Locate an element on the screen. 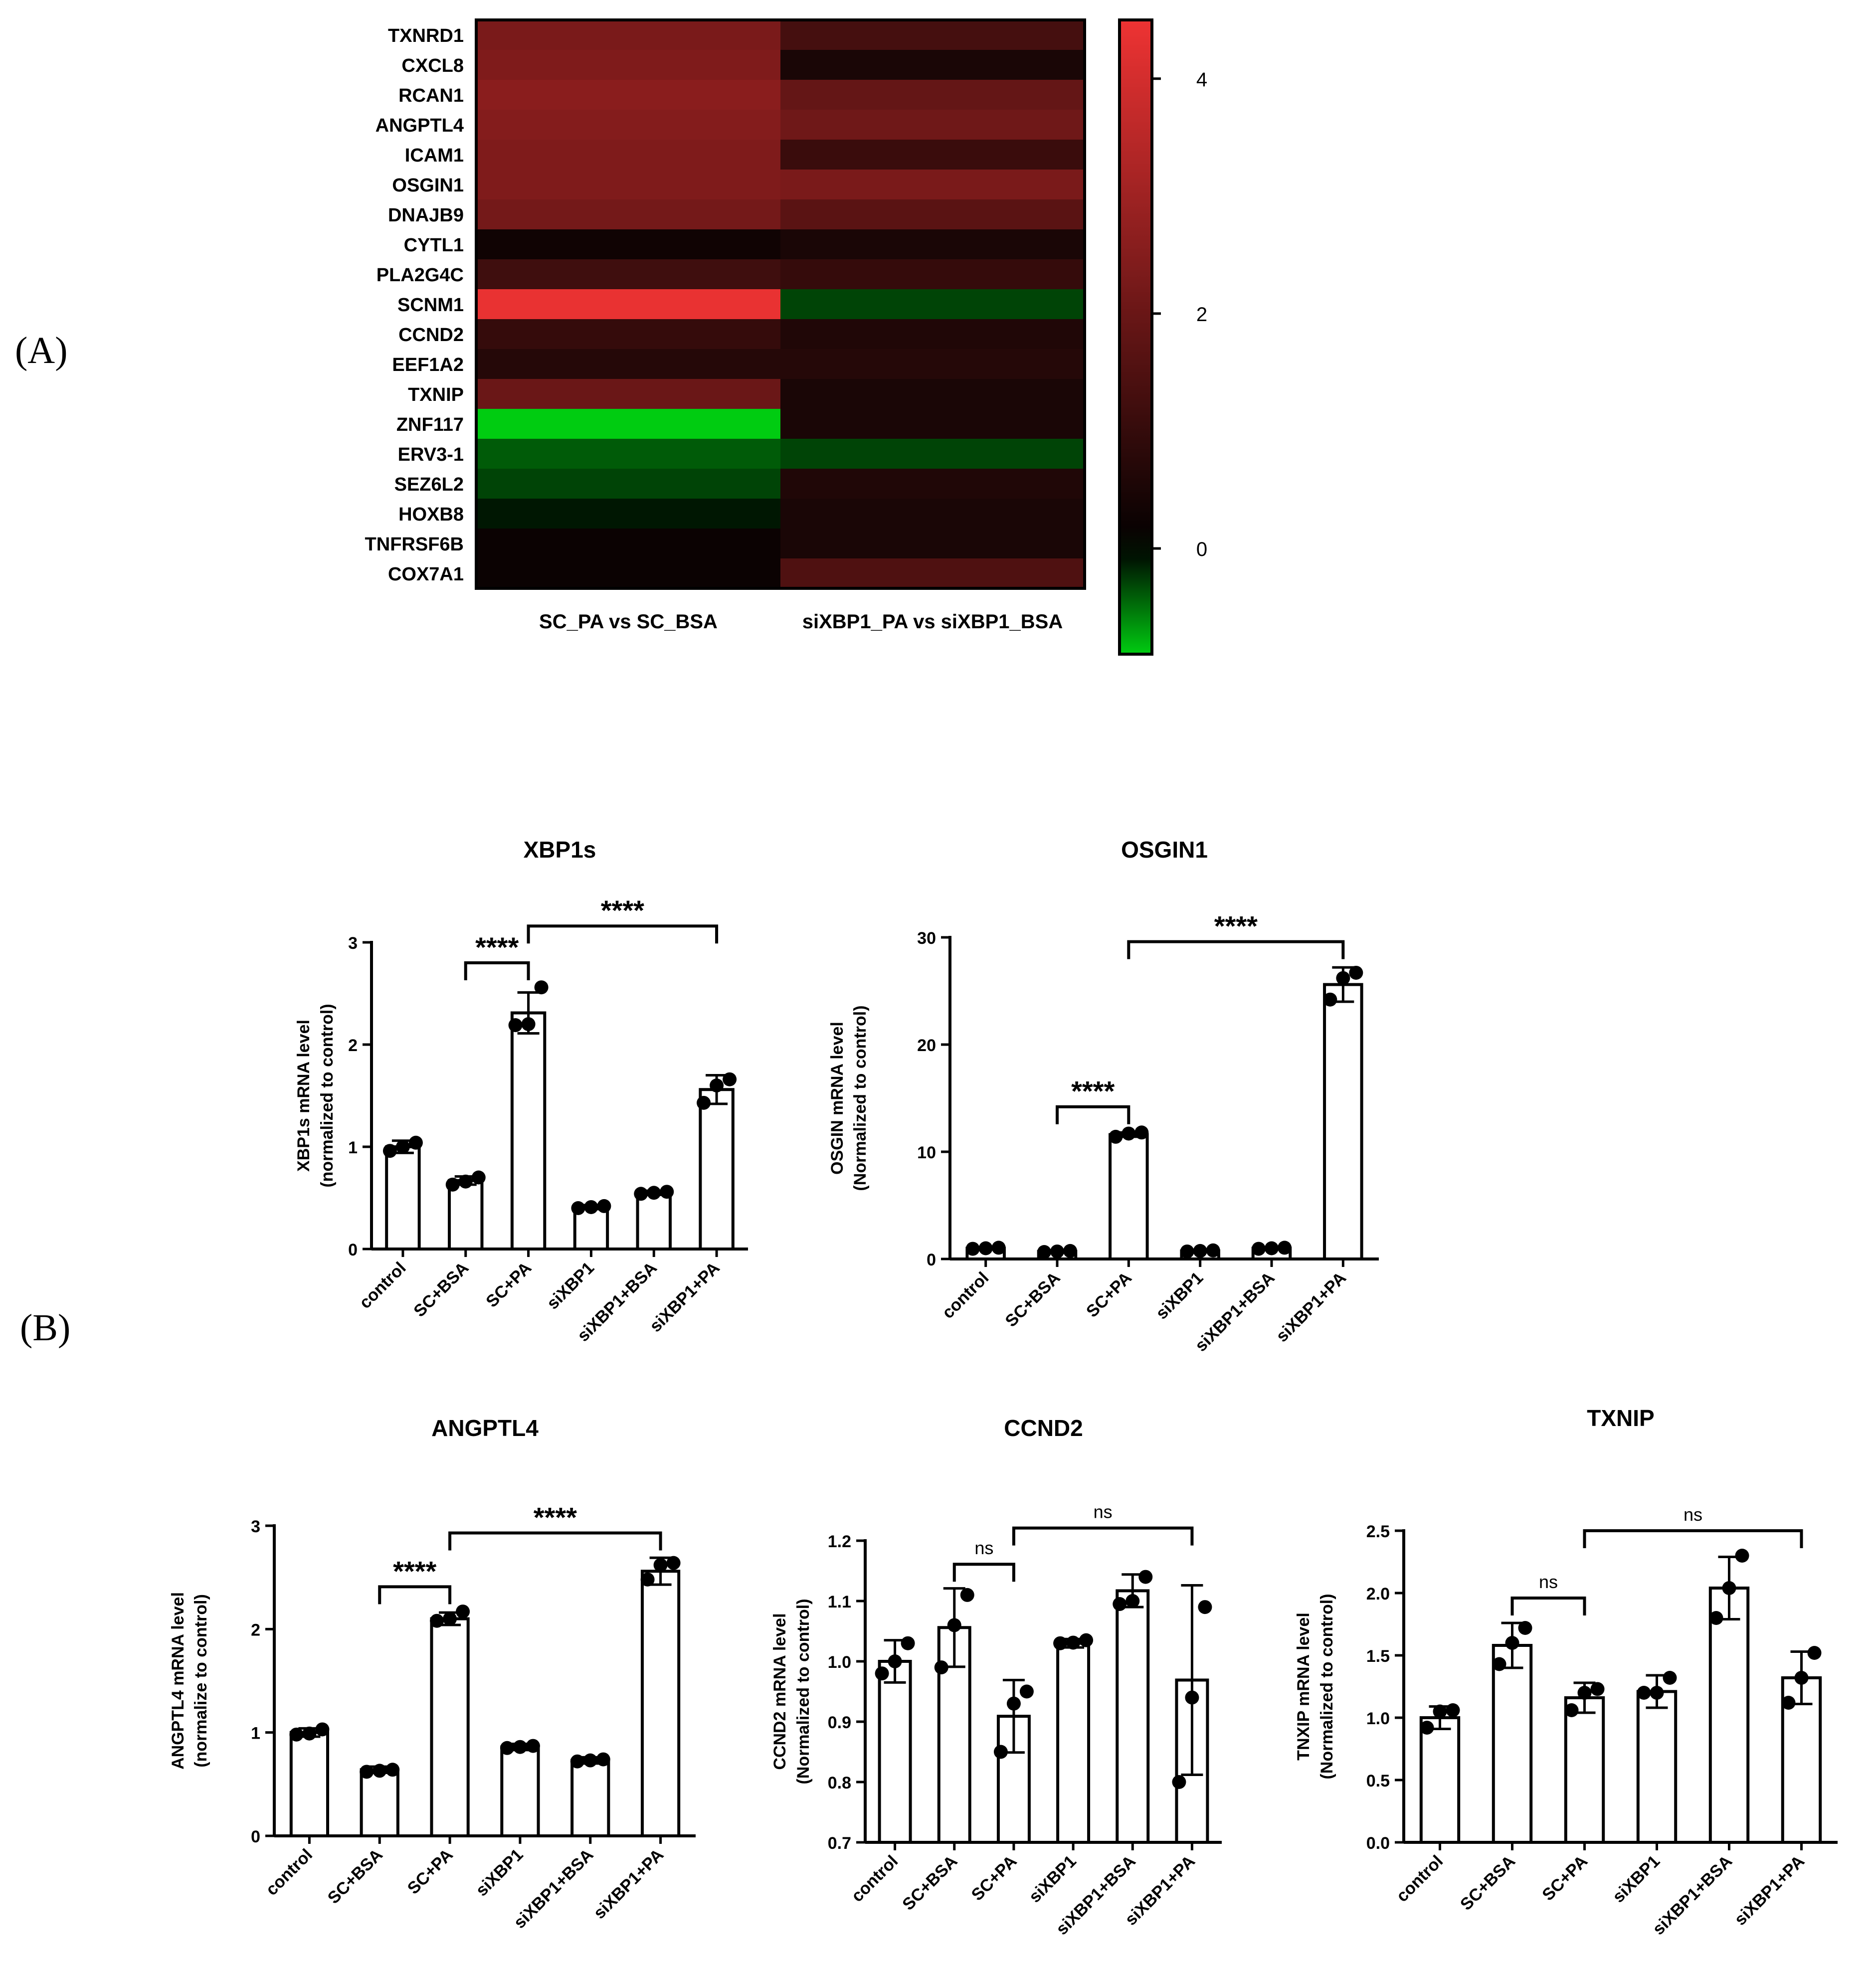  y-tick-label: 10 is located at coordinates (926, 1152).